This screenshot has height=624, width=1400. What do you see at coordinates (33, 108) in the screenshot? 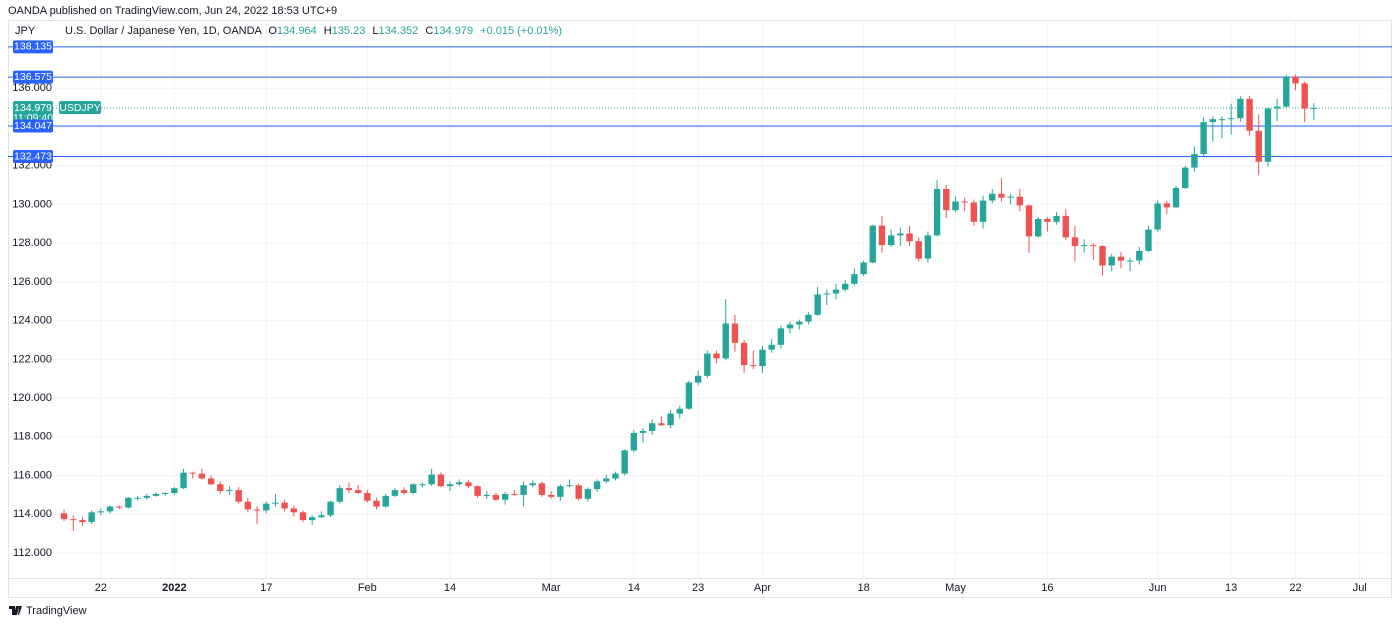
I see `last-price-label: 134.979` at bounding box center [33, 108].